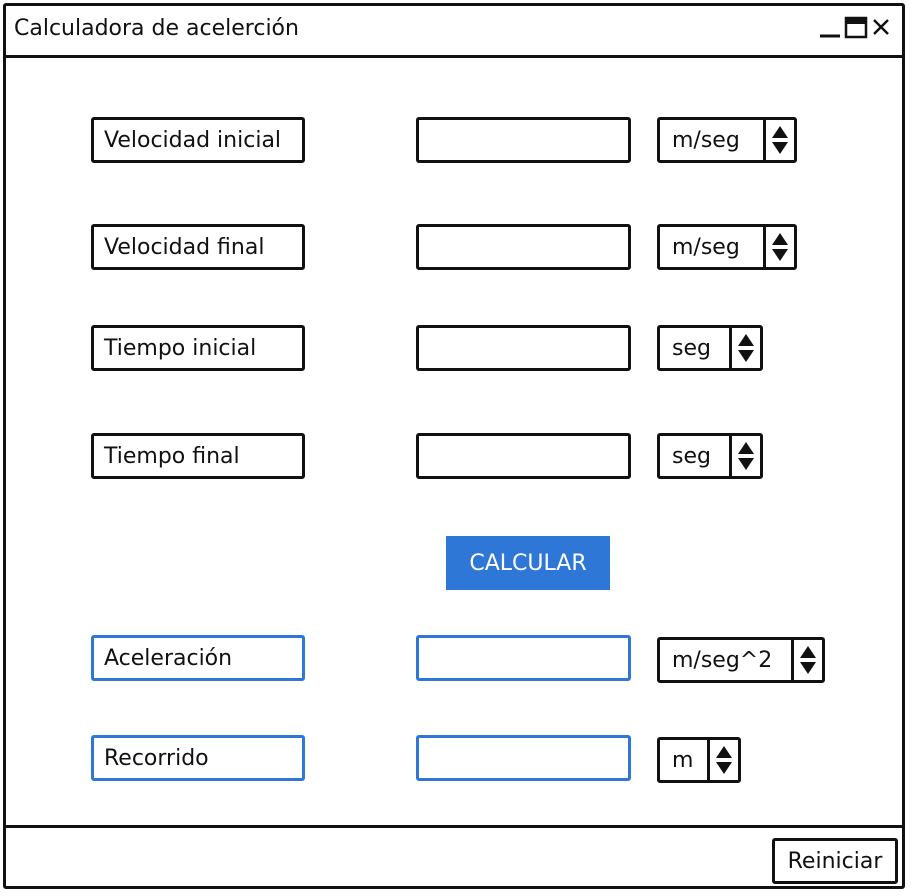 Image resolution: width=912 pixels, height=896 pixels. Describe the element at coordinates (523, 758) in the screenshot. I see `distance-output` at that location.